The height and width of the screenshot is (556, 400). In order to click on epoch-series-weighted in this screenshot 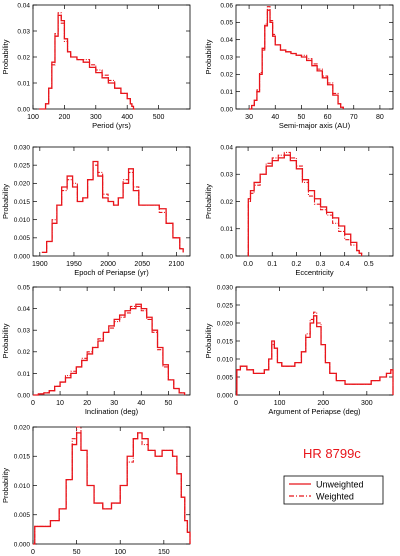, I will do `click(112, 208)`.